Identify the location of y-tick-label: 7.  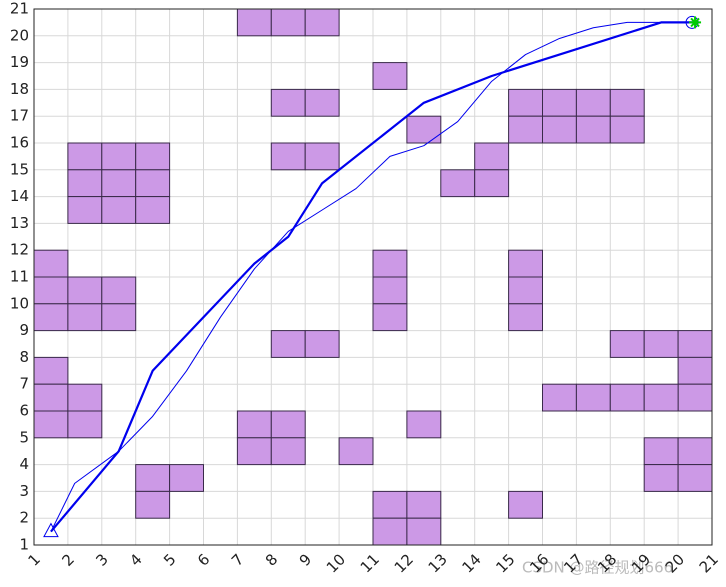
(24, 384).